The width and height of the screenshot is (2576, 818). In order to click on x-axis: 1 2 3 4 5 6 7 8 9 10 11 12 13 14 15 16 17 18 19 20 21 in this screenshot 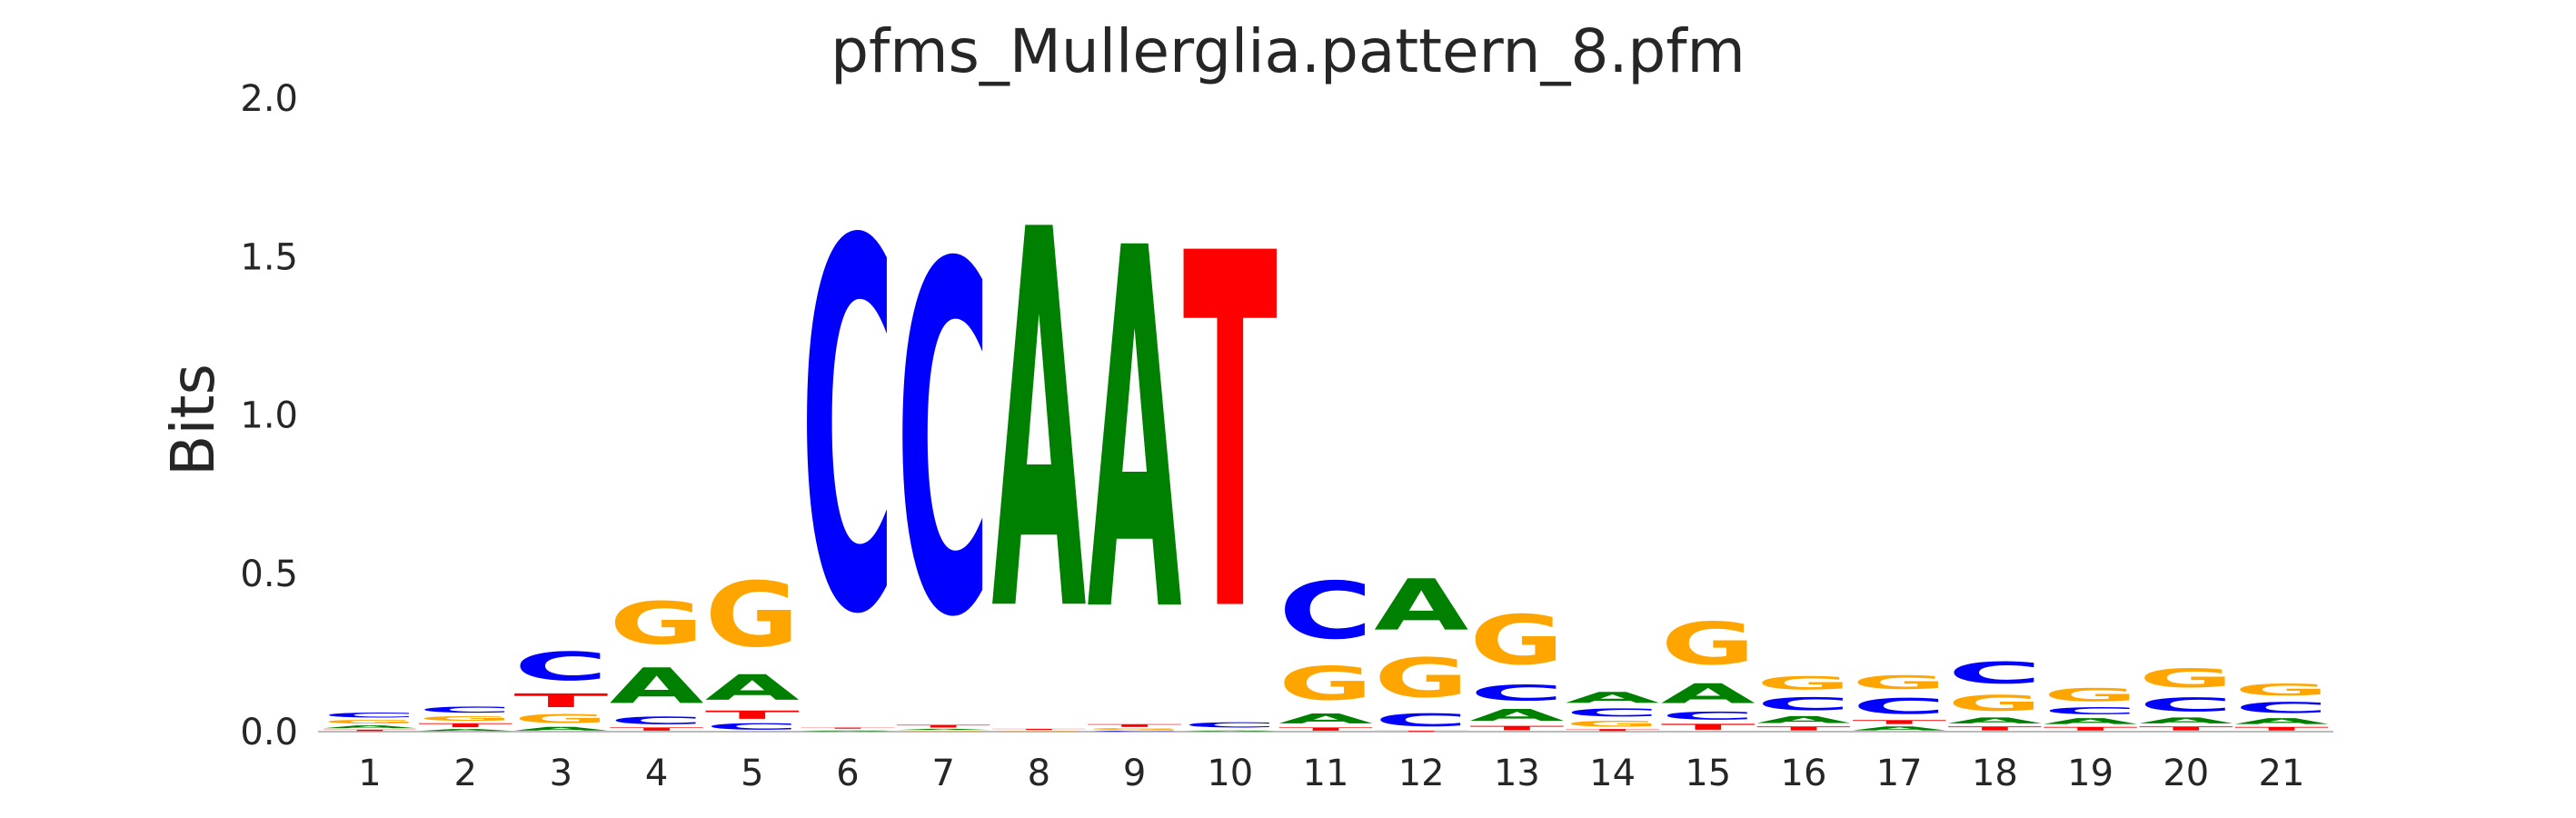, I will do `click(1331, 773)`.